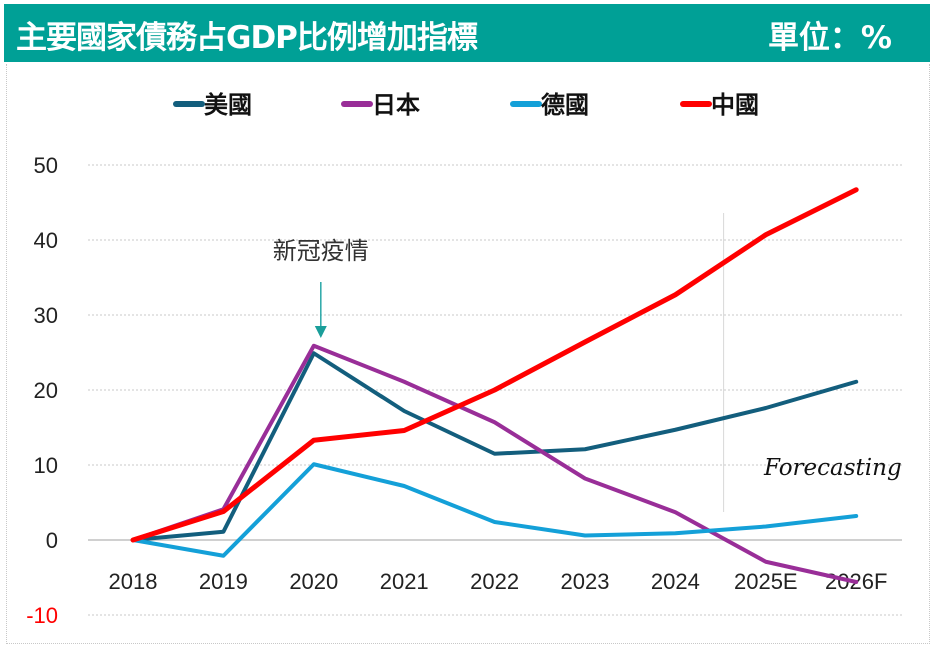 The image size is (936, 646). I want to click on y-tick-label: 10, so click(46, 465).